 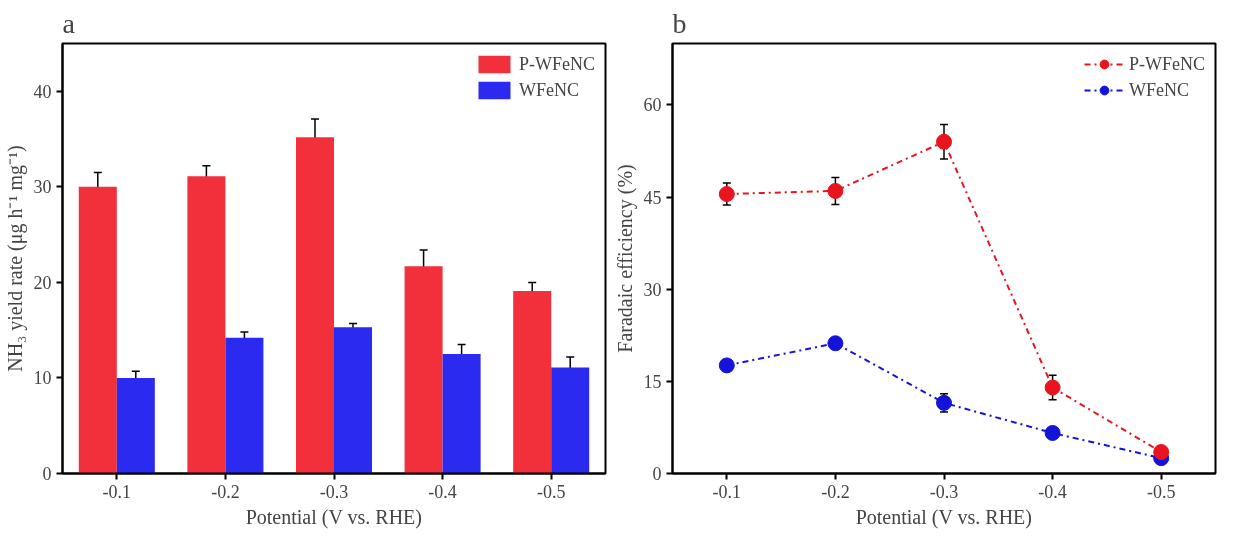 What do you see at coordinates (652, 197) in the screenshot?
I see `y-tick-label: 45` at bounding box center [652, 197].